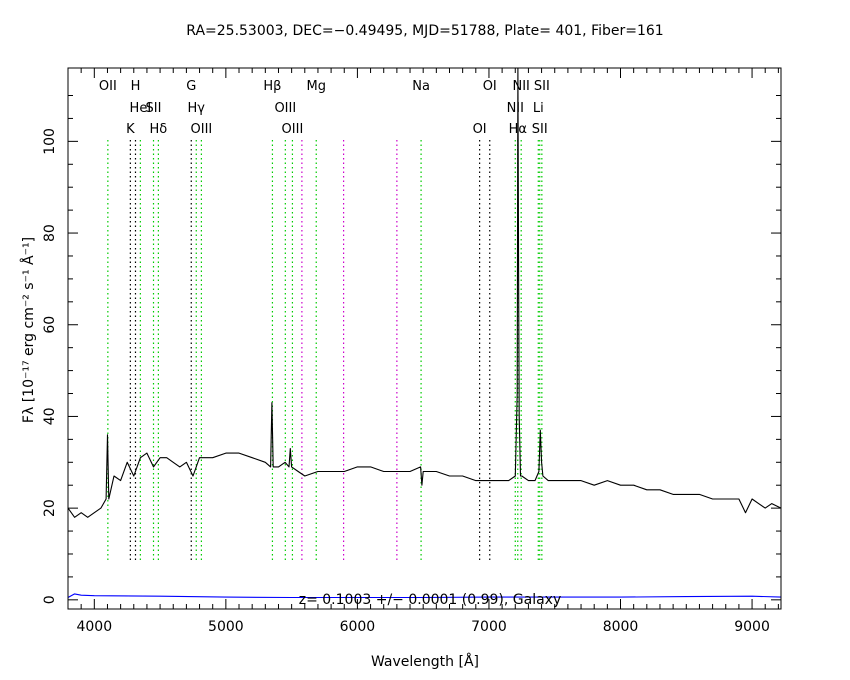 Image resolution: width=850 pixels, height=680 pixels. Describe the element at coordinates (154, 108) in the screenshot. I see `line-label-4: SII` at that location.